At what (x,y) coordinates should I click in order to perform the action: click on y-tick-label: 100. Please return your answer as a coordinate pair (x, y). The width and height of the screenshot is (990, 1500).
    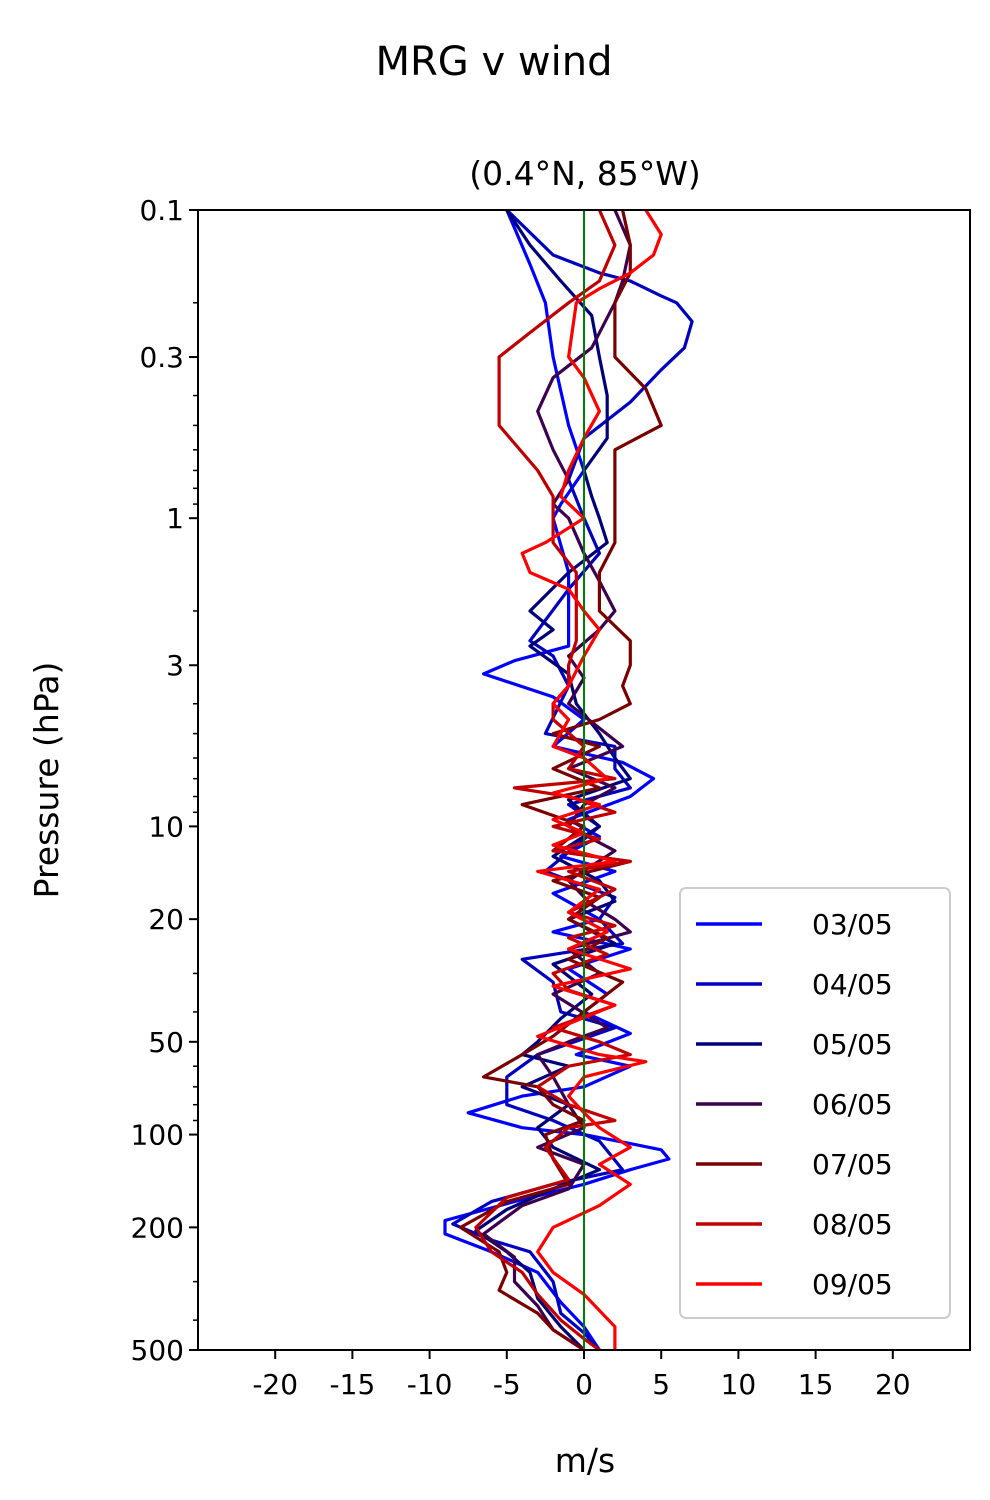
    Looking at the image, I should click on (157, 1135).